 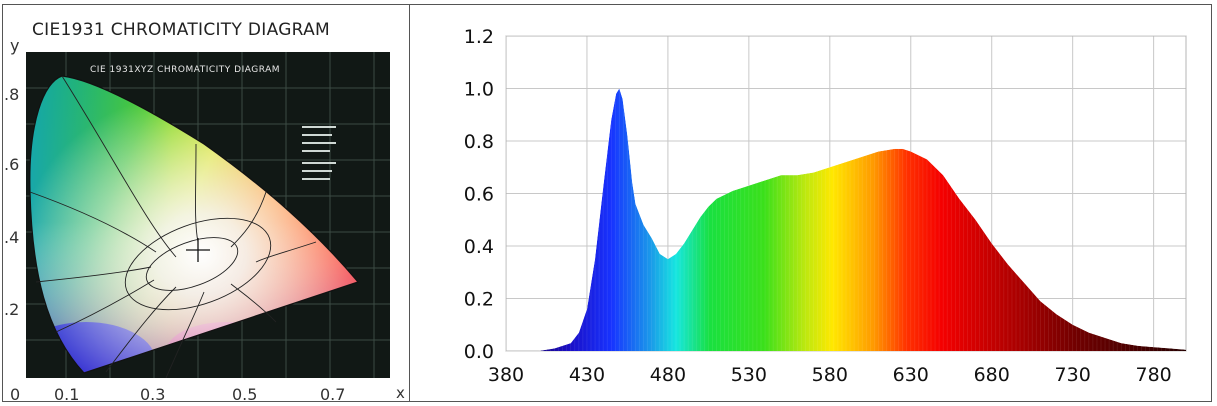 I want to click on cie-x-axis-label: x, so click(x=400, y=393).